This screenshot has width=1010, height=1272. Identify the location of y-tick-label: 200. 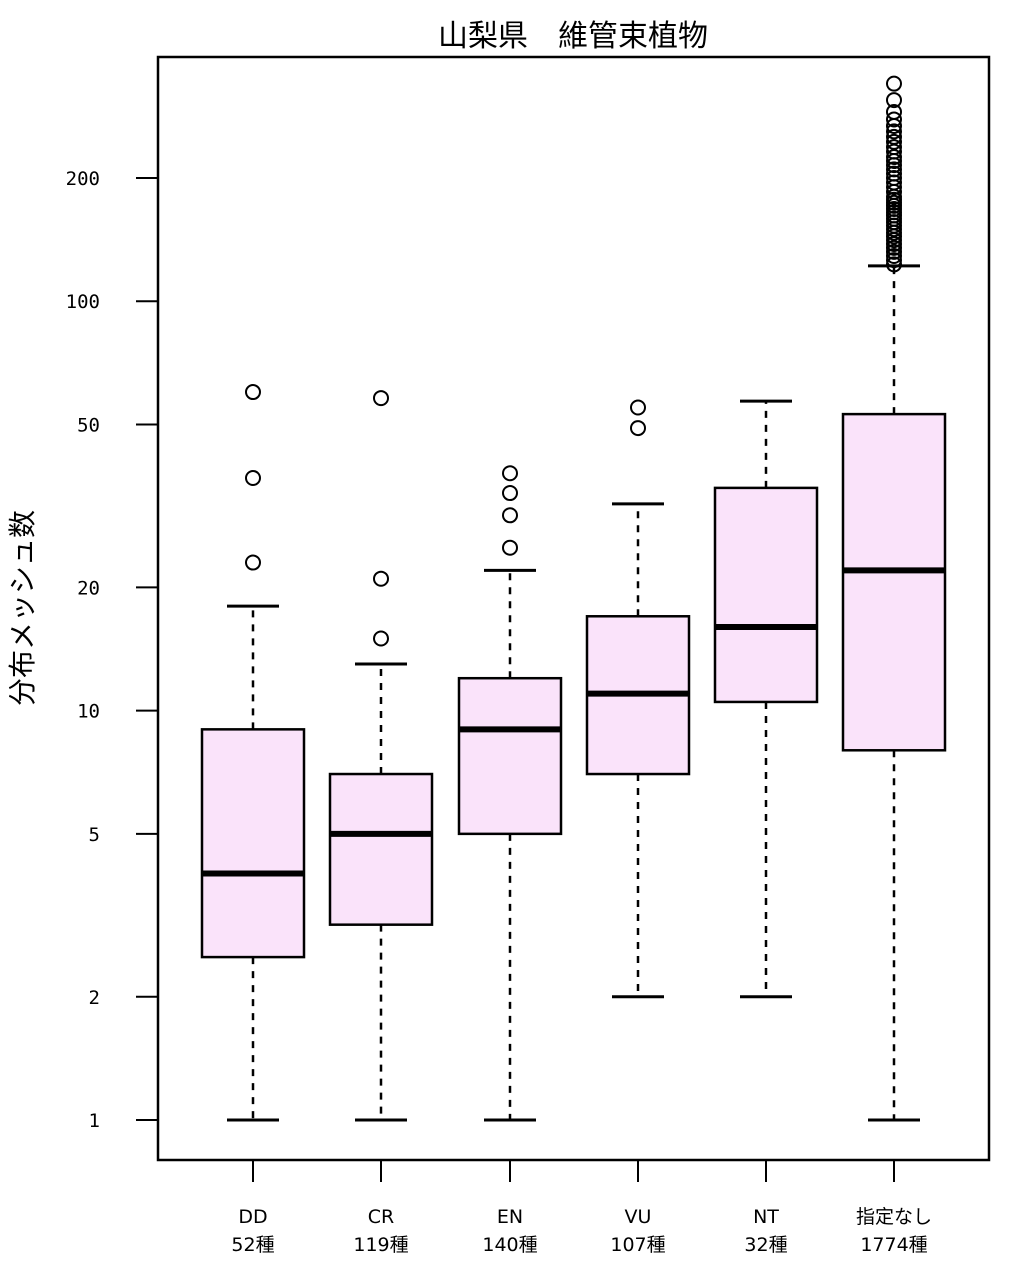
(83, 179).